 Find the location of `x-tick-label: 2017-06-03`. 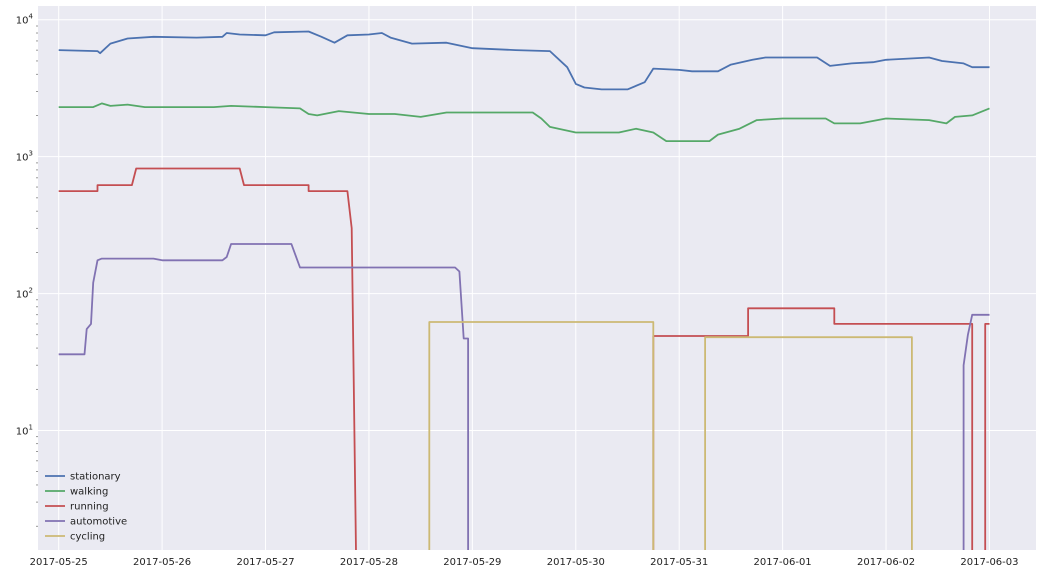

x-tick-label: 2017-06-03 is located at coordinates (989, 562).